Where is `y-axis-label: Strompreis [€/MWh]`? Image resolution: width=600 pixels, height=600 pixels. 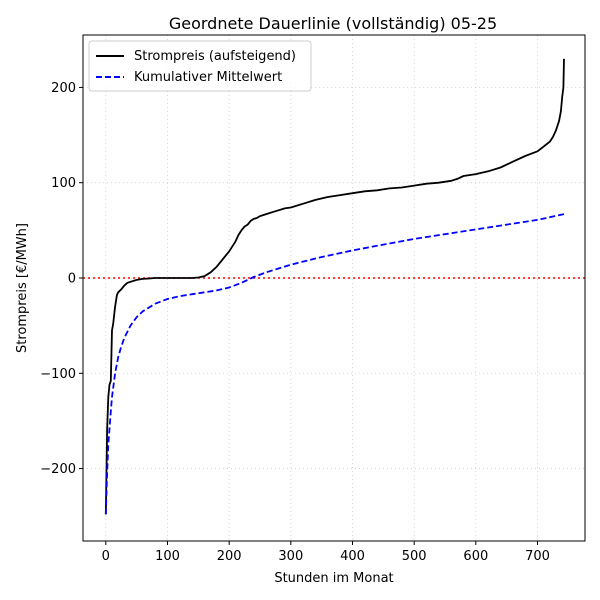
y-axis-label: Strompreis [€/MWh] is located at coordinates (22, 288).